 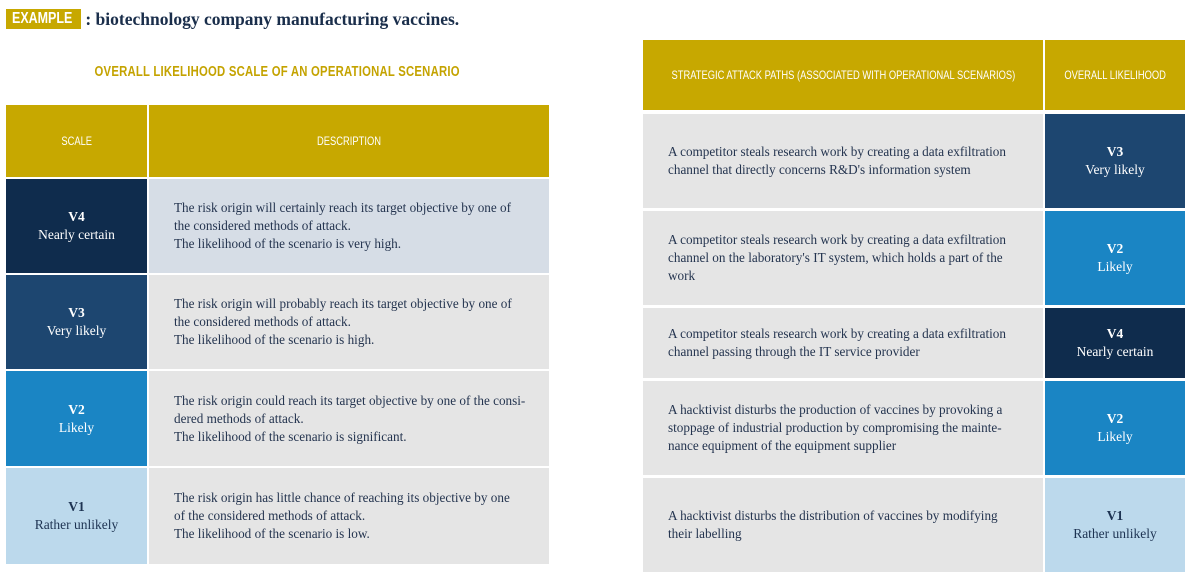 What do you see at coordinates (272, 533) in the screenshot?
I see `description-line: The likelihood of the scenario is low.` at bounding box center [272, 533].